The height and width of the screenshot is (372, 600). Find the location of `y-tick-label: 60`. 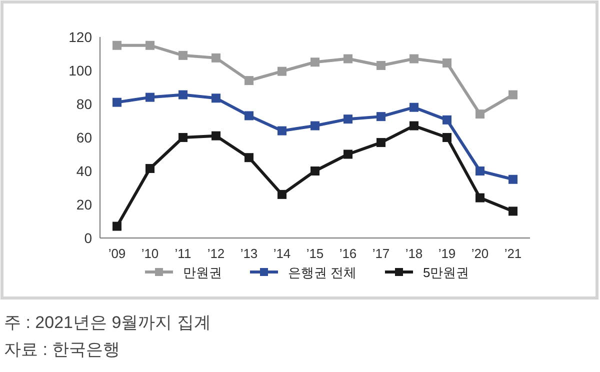

y-tick-label: 60 is located at coordinates (84, 138).